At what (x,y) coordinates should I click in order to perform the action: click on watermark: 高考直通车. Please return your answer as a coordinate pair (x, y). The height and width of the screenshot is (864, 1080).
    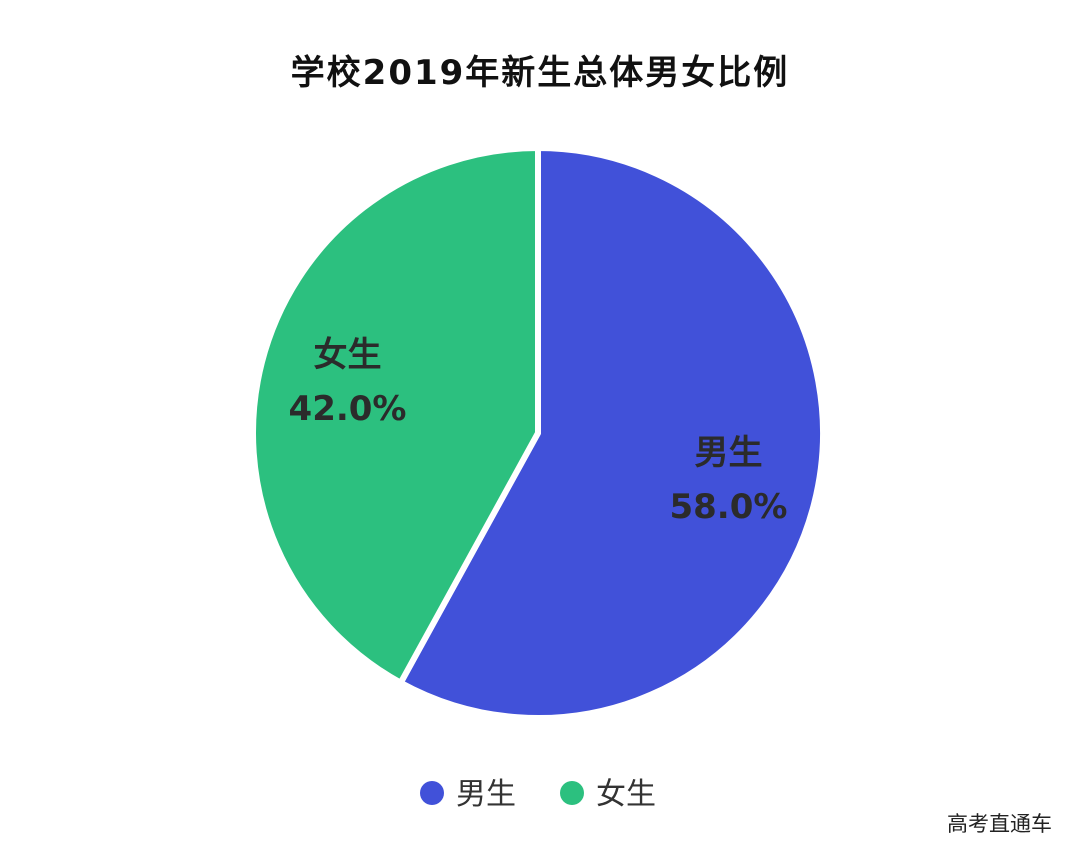
    Looking at the image, I should click on (999, 824).